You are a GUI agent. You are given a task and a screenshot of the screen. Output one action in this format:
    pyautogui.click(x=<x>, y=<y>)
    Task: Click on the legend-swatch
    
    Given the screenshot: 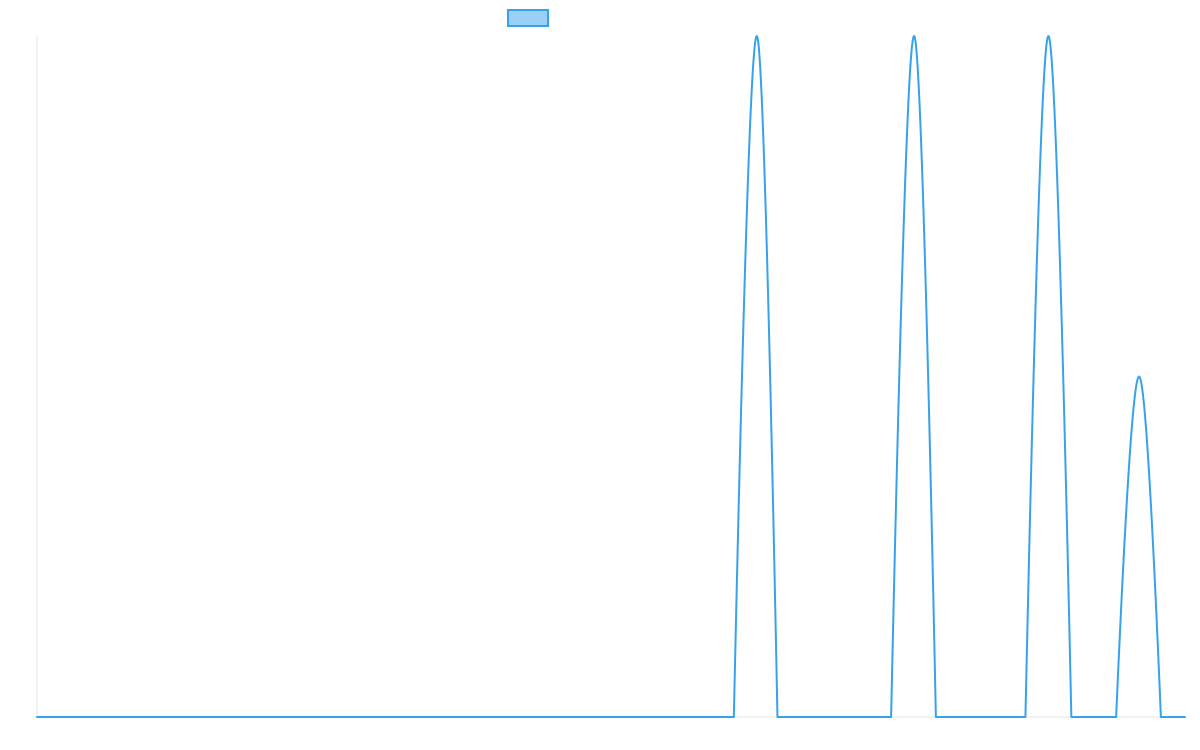 What is the action you would take?
    pyautogui.click(x=528, y=18)
    